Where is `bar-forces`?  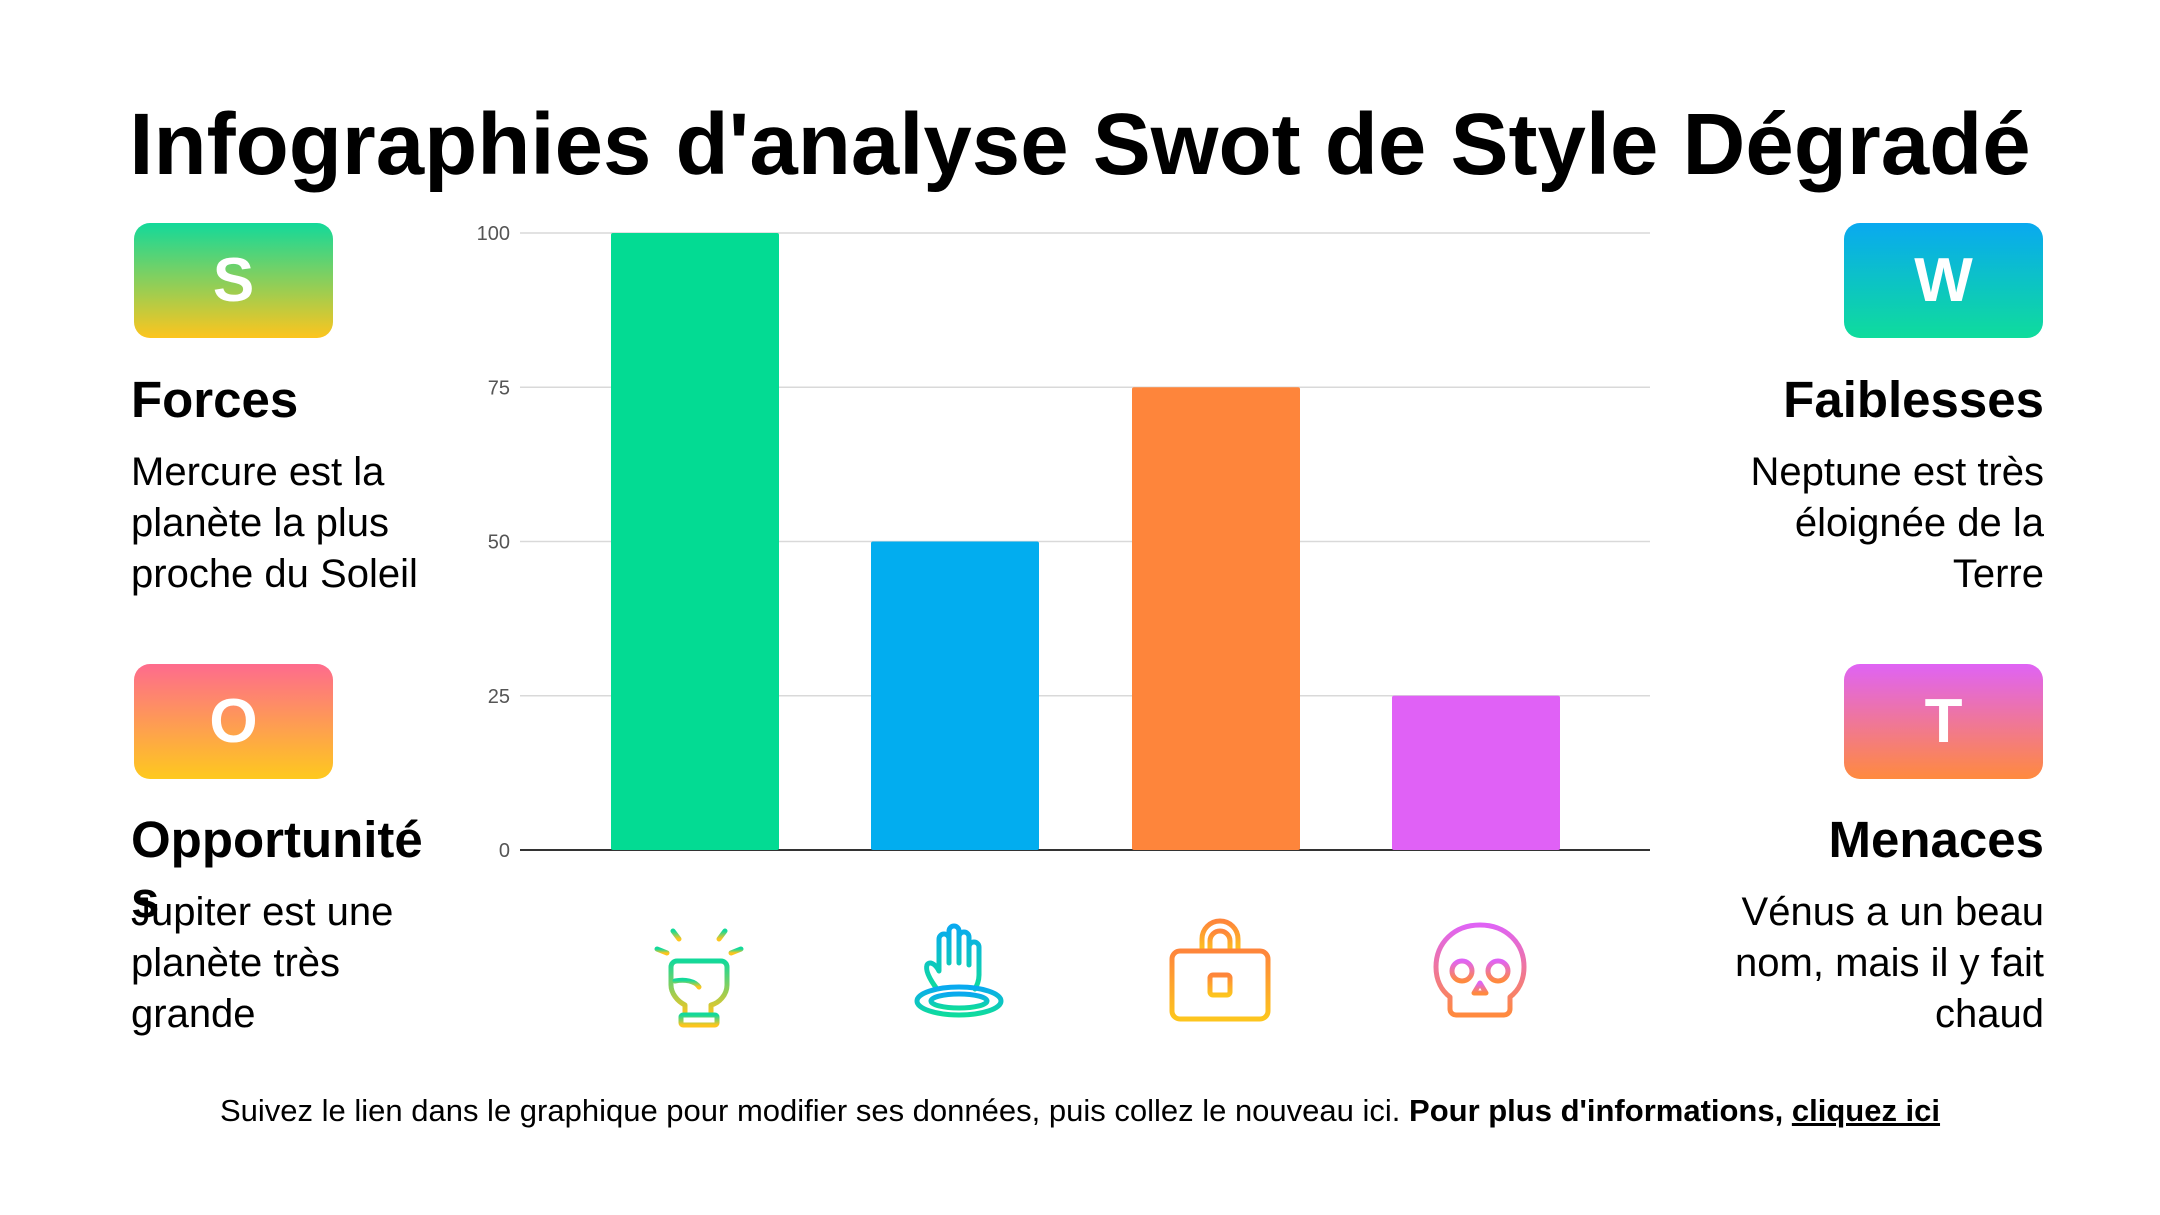
bar-forces is located at coordinates (695, 541).